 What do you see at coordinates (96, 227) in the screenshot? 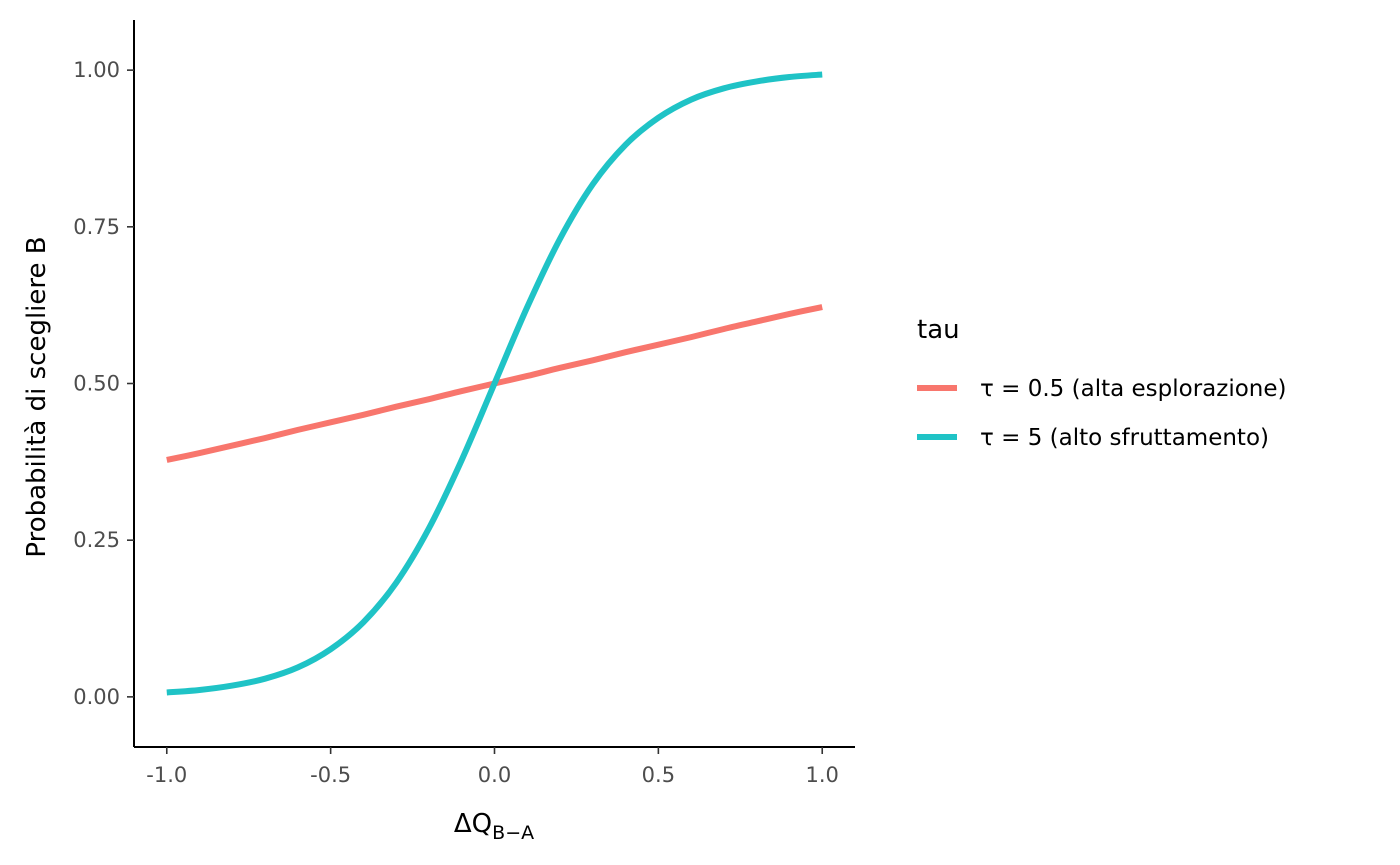
I see `y-tick-label: 0.75` at bounding box center [96, 227].